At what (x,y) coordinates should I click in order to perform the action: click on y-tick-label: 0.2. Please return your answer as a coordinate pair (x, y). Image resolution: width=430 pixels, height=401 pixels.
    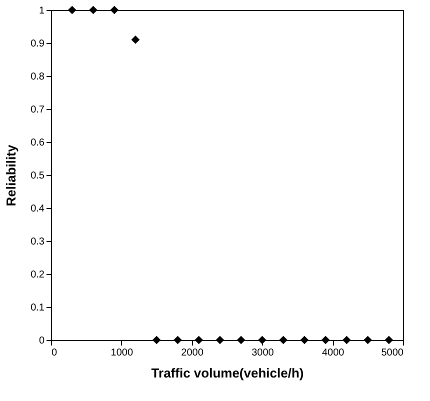
    Looking at the image, I should click on (37, 275).